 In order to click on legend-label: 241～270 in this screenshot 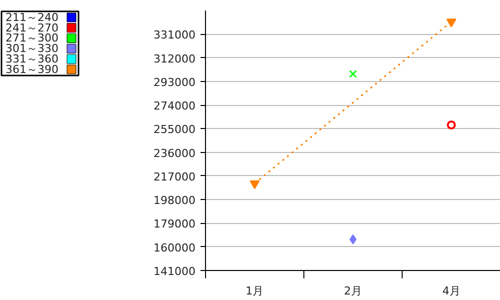, I will do `click(32, 27)`.